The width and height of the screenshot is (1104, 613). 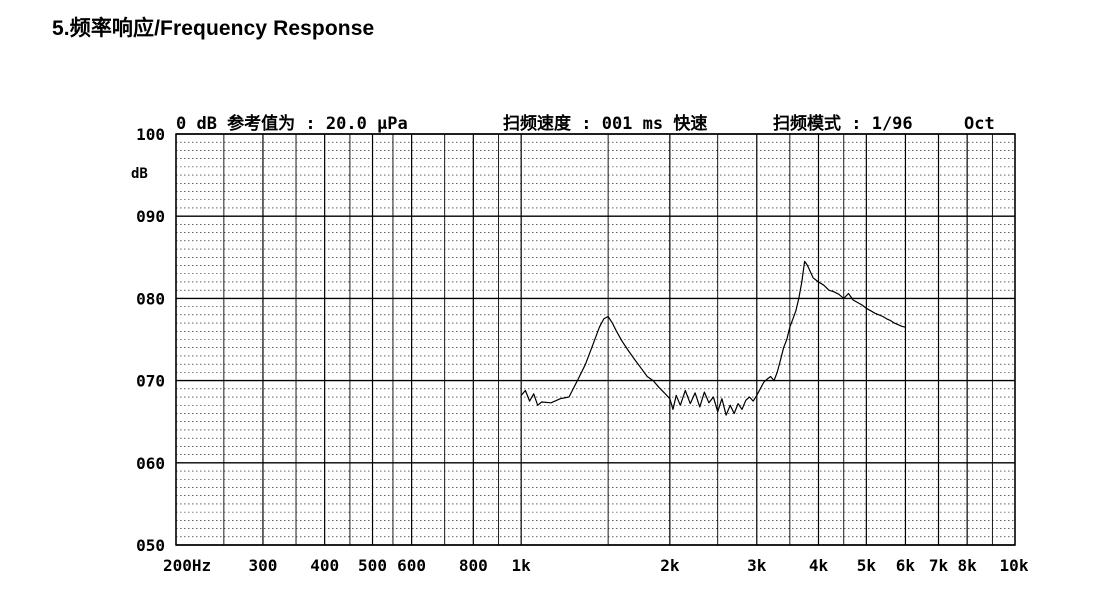 I want to click on y-tick-label: 090, so click(x=150, y=216).